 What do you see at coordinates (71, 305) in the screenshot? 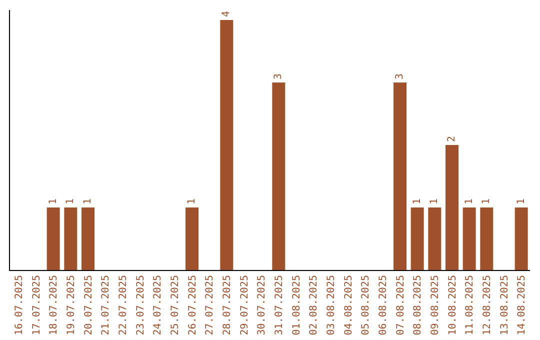
I see `x-tick-label: 19.07.2025` at bounding box center [71, 305].